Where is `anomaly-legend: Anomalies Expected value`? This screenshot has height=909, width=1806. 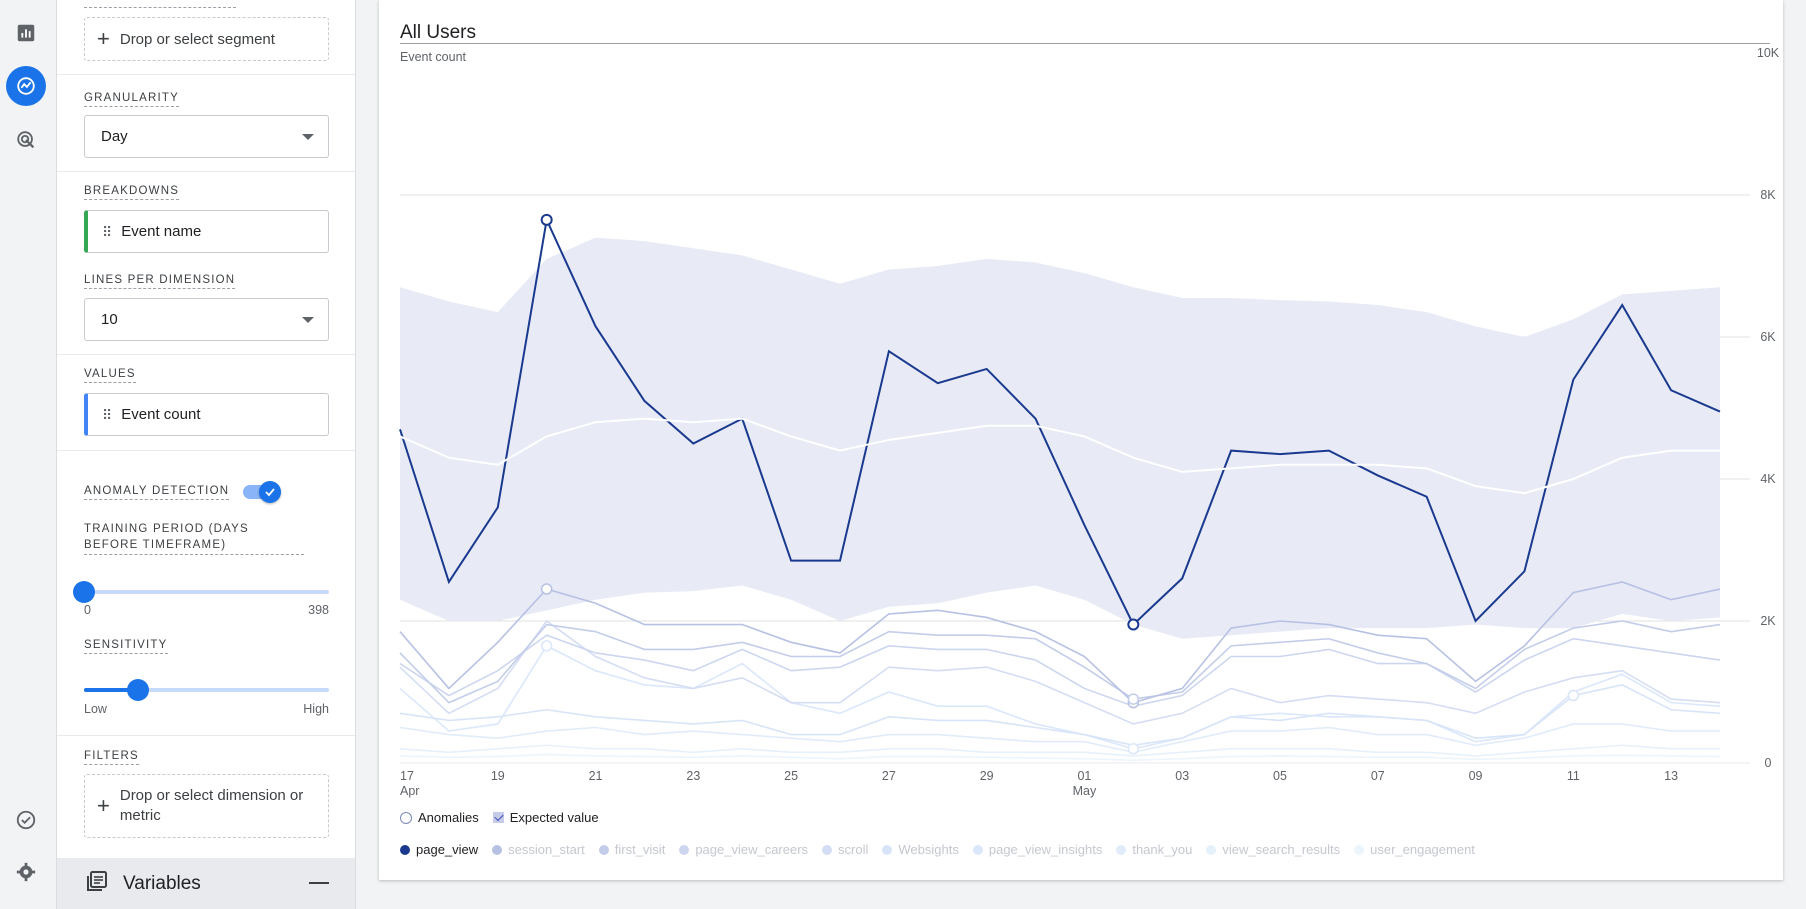
anomaly-legend: Anomalies Expected value is located at coordinates (506, 817).